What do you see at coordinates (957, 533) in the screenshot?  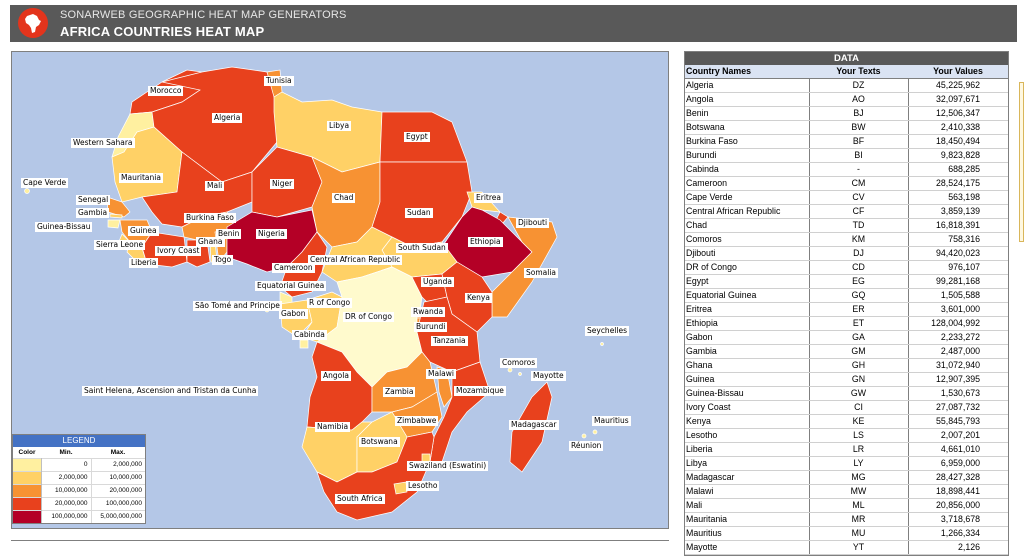 I see `value-cell: 1,266,334` at bounding box center [957, 533].